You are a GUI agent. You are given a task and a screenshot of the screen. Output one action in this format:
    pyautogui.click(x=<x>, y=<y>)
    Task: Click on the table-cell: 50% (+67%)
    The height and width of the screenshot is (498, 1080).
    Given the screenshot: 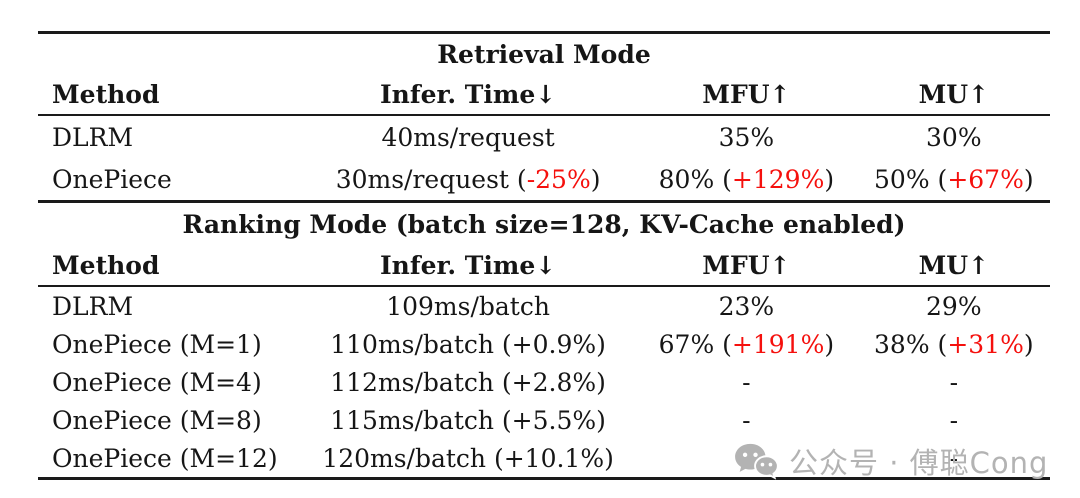 What is the action you would take?
    pyautogui.click(x=954, y=179)
    